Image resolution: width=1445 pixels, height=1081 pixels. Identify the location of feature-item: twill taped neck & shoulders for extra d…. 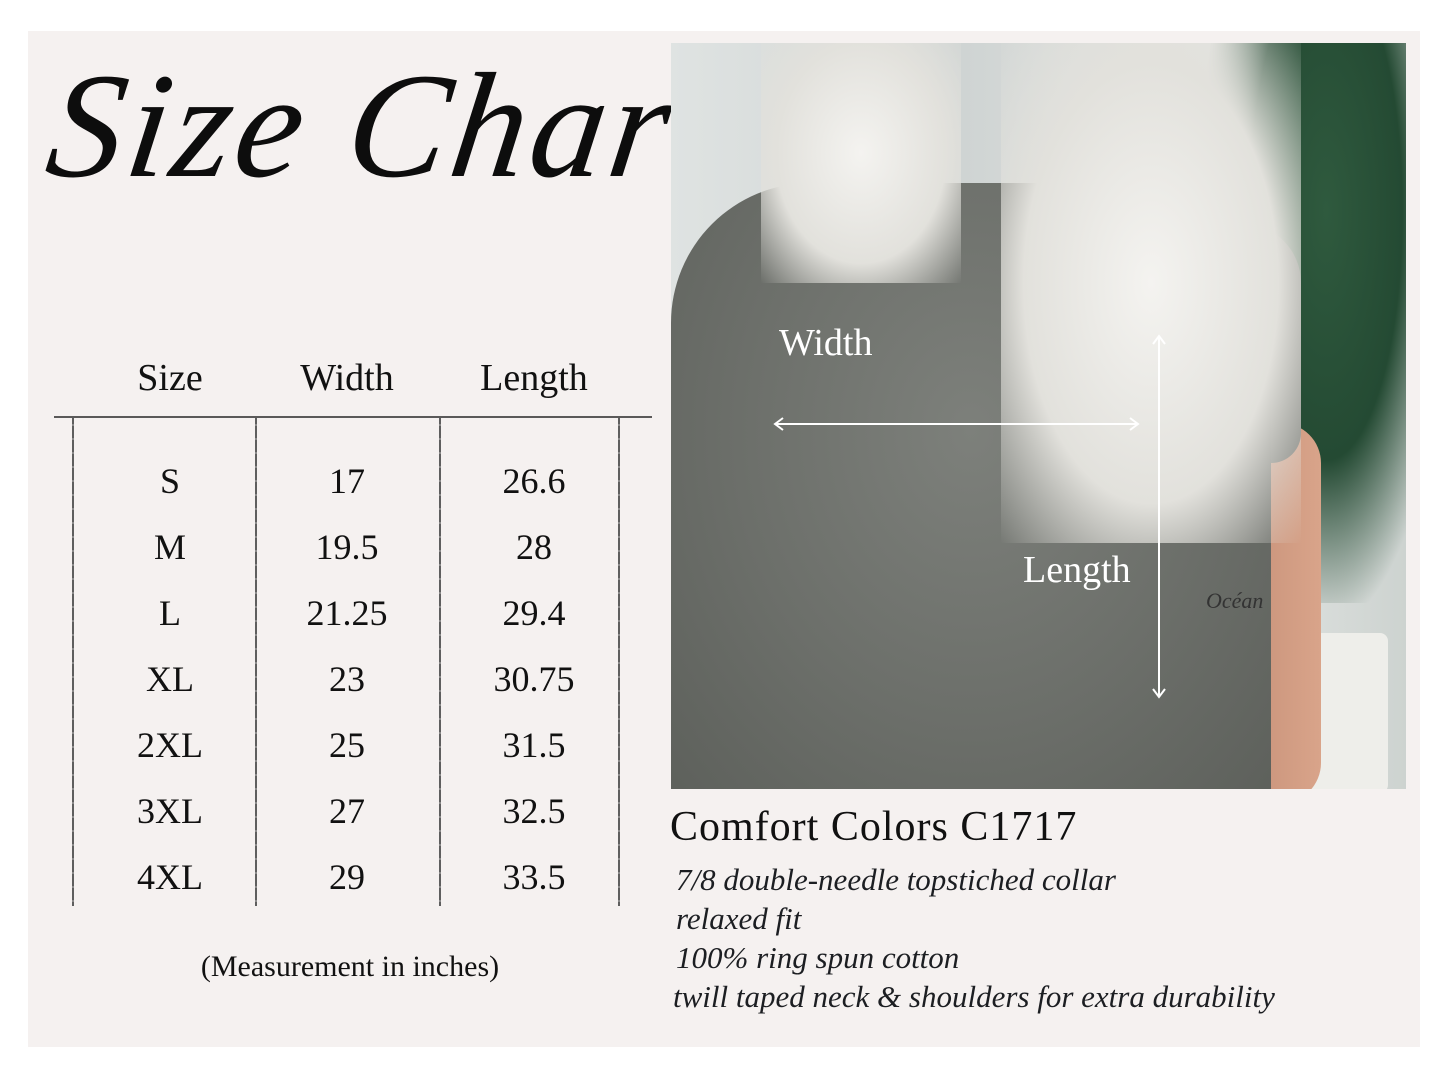
(974, 996).